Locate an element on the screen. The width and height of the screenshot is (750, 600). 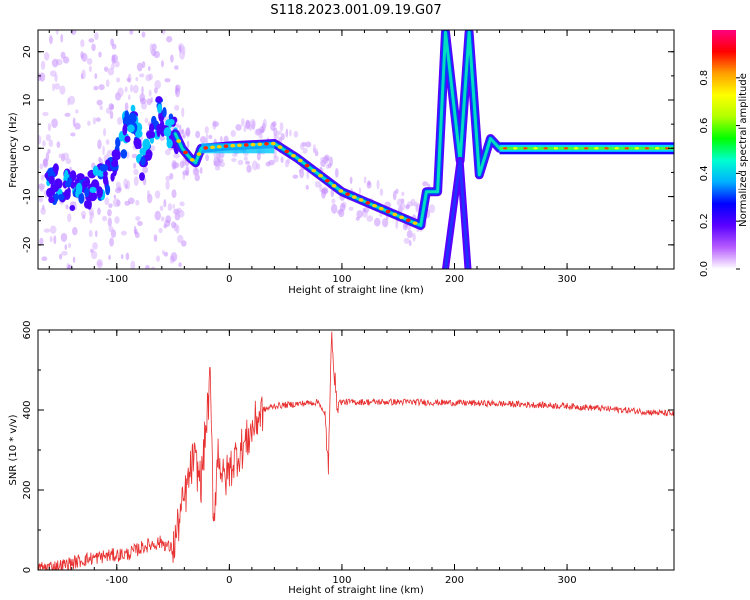
spectrogram-flat-segment is located at coordinates (238, 148).